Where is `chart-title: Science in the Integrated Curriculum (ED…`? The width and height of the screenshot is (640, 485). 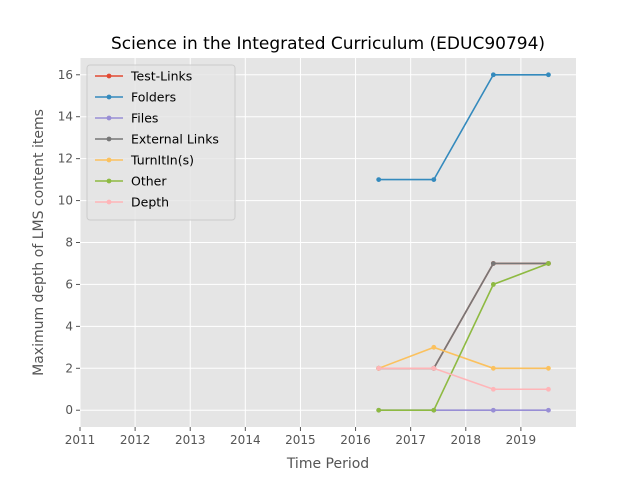 chart-title: Science in the Integrated Curriculum (ED… is located at coordinates (328, 44).